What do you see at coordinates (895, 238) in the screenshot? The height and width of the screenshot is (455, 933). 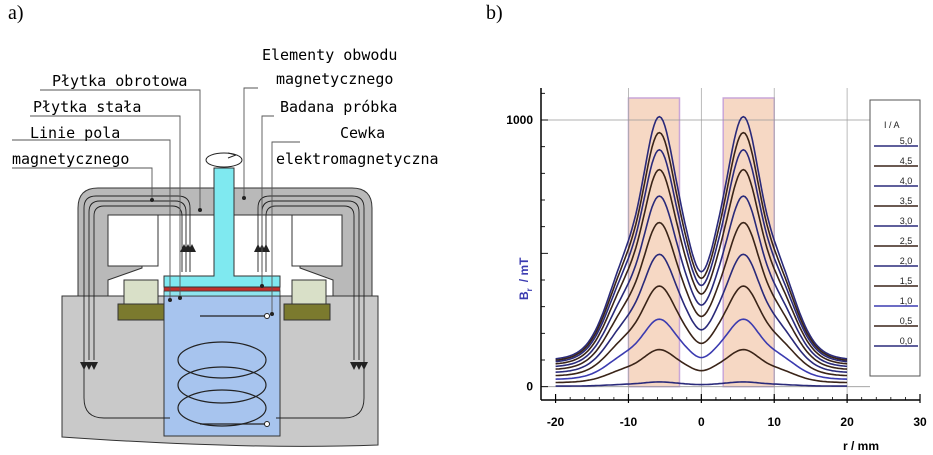 I see `chart-legend: I / A 5,0 4,5 4,0 3,5 3,0 2,5 2,0 1,5 1,0 0,5 0,0` at bounding box center [895, 238].